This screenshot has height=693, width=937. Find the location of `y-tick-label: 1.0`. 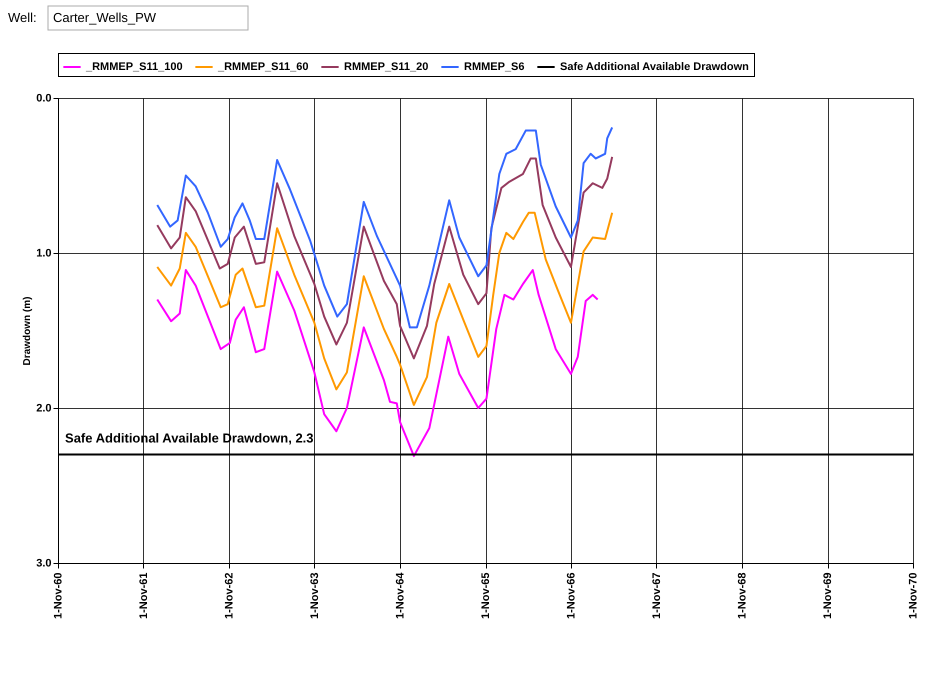

y-tick-label: 1.0 is located at coordinates (44, 254).